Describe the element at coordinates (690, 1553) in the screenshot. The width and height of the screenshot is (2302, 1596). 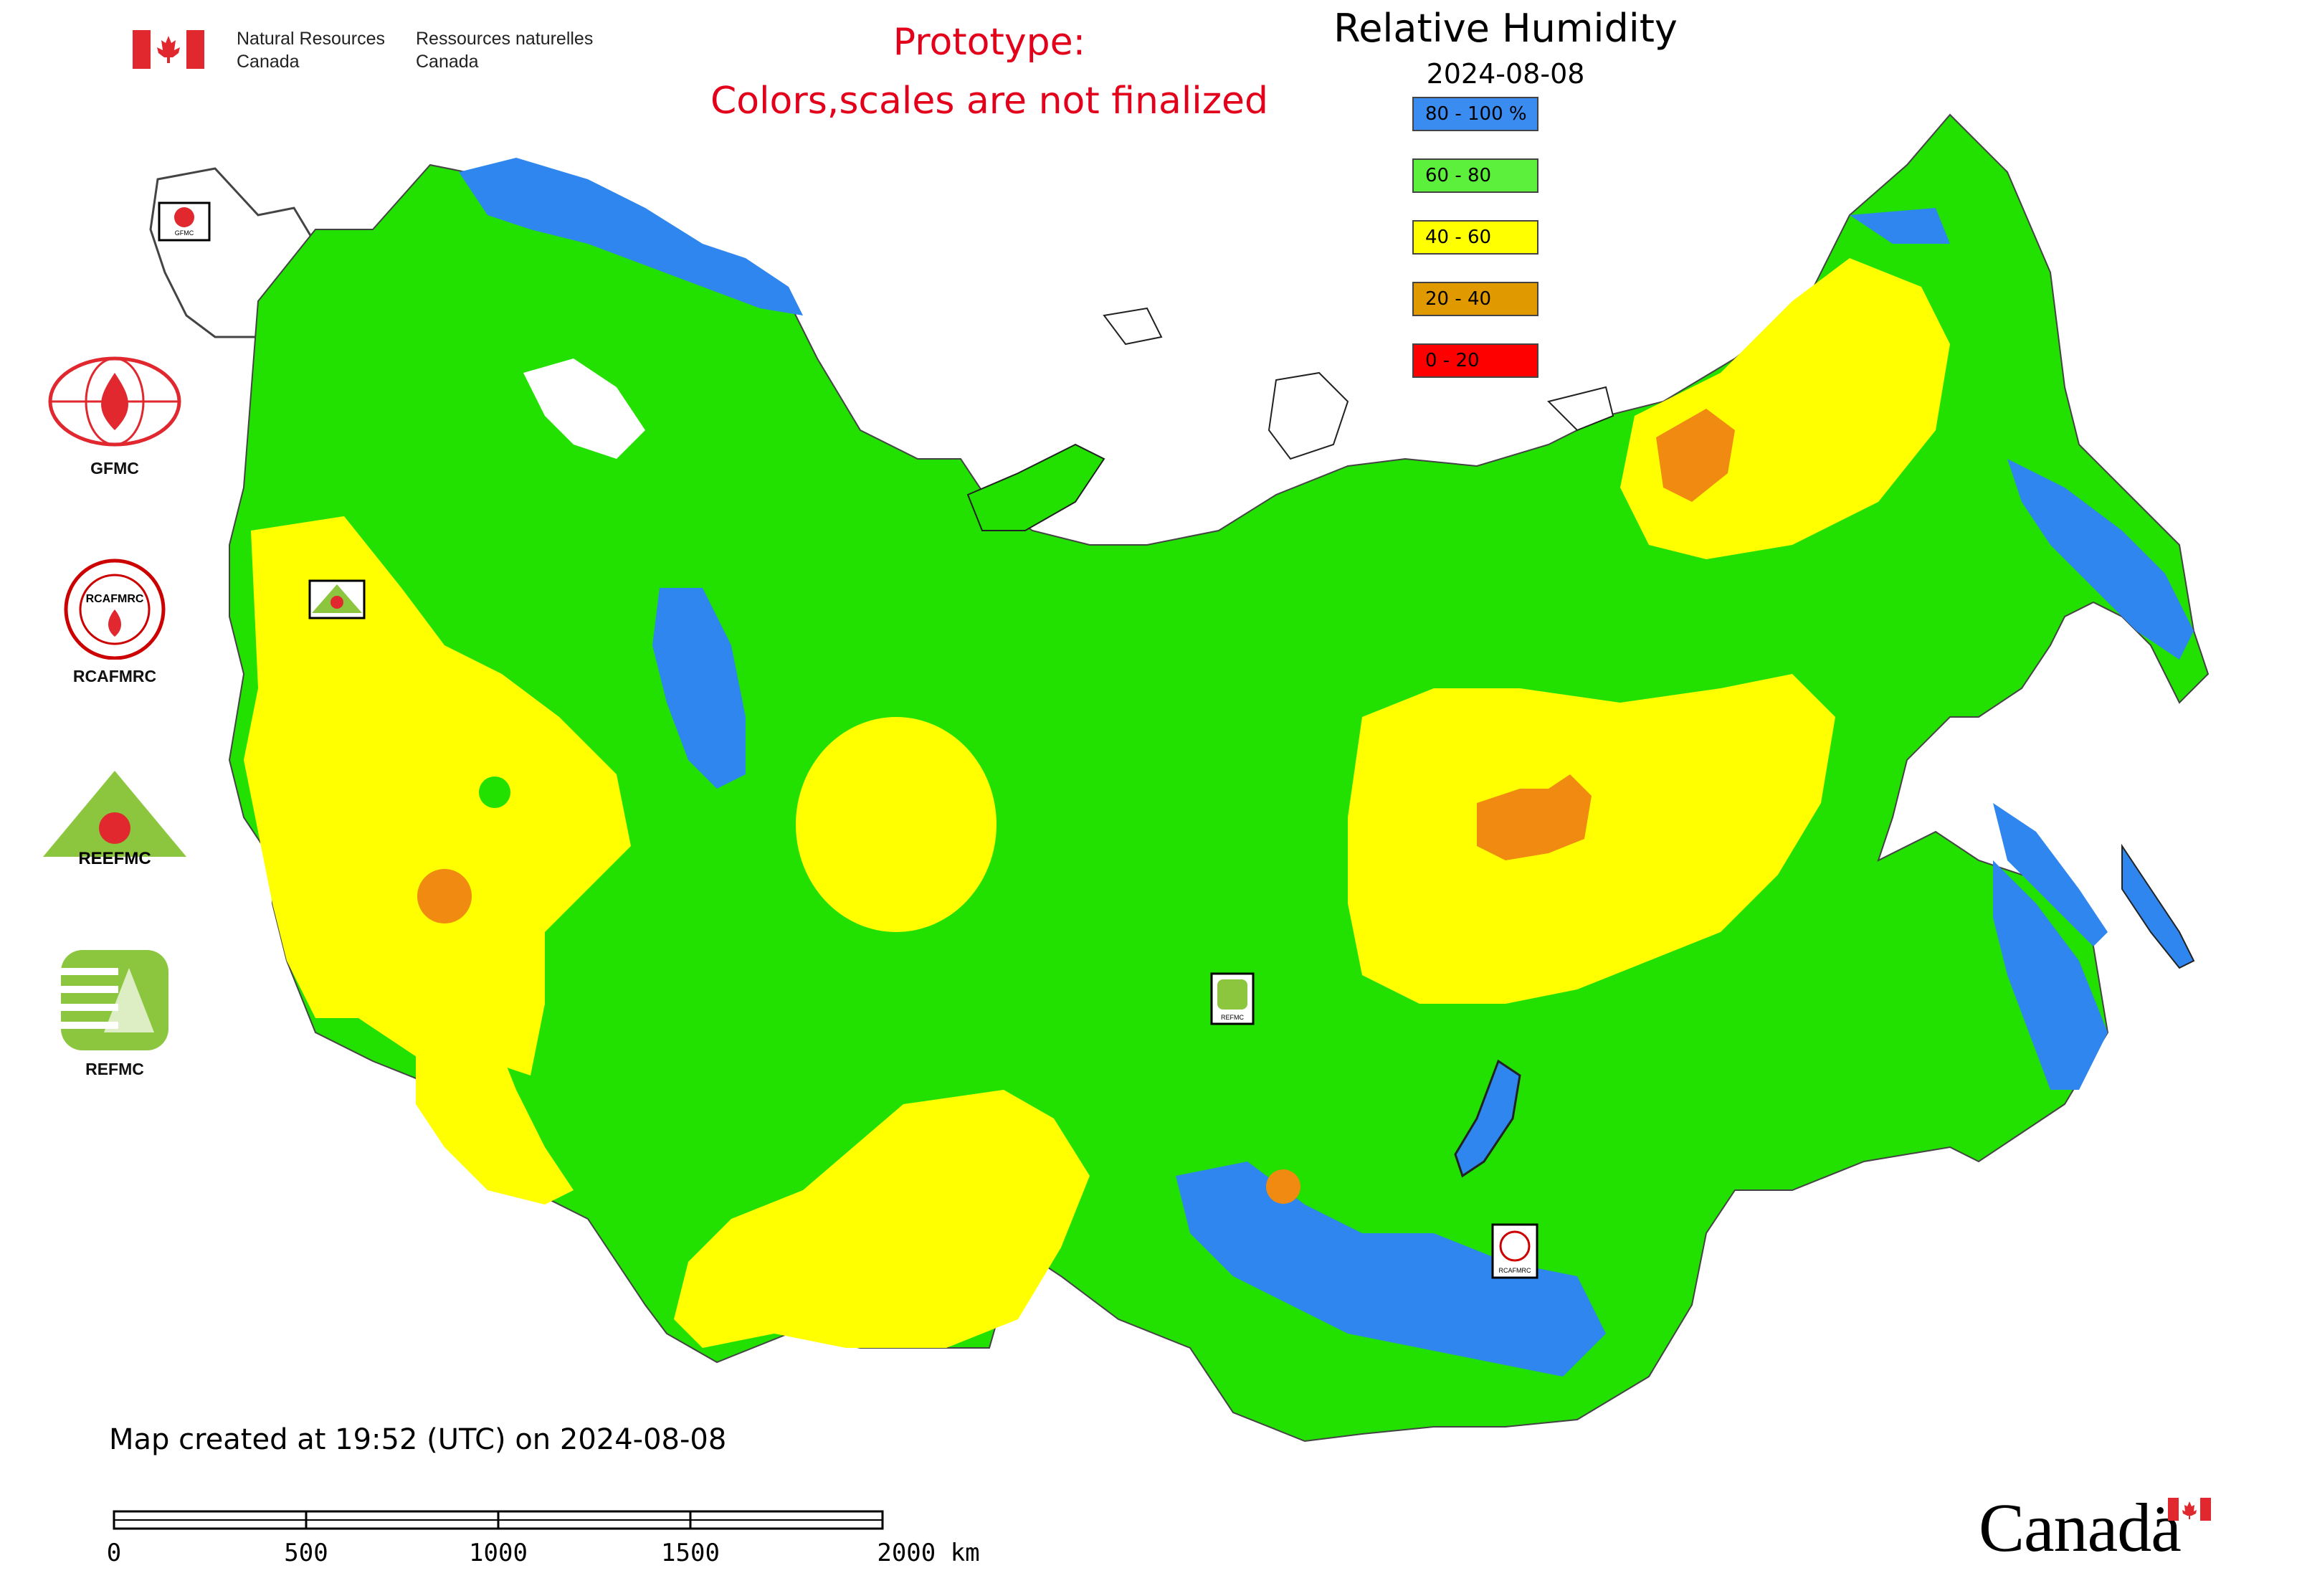
I see `scale-label-1500: 1500` at that location.